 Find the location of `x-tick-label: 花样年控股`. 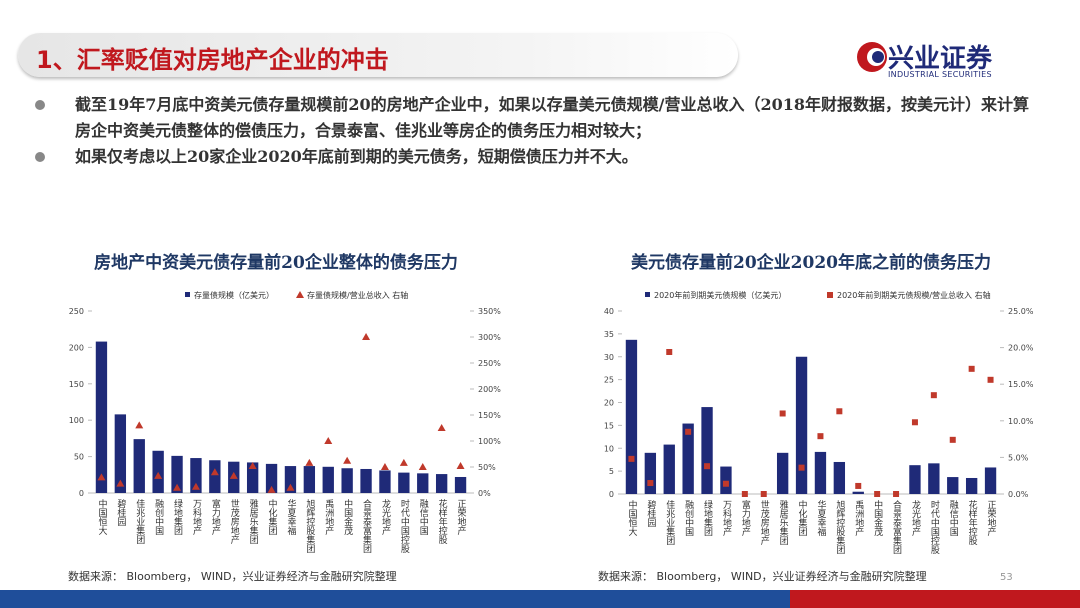

x-tick-label: 花样年控股 is located at coordinates (442, 521).